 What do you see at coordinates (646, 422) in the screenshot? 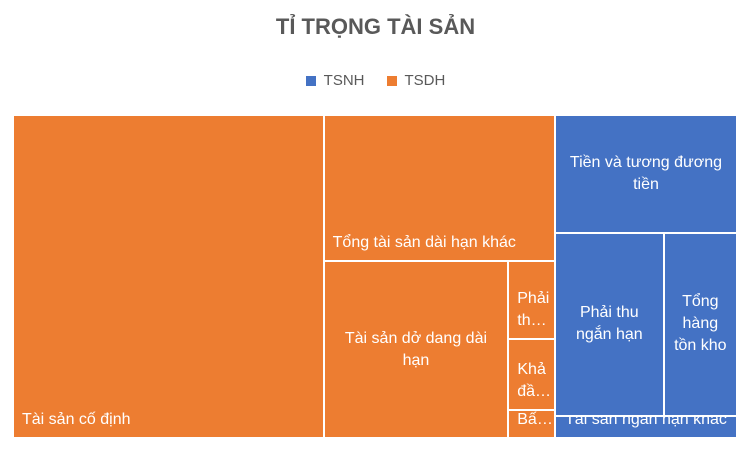
I see `cell-label: Tài sản ngắn hạn khác` at bounding box center [646, 422].